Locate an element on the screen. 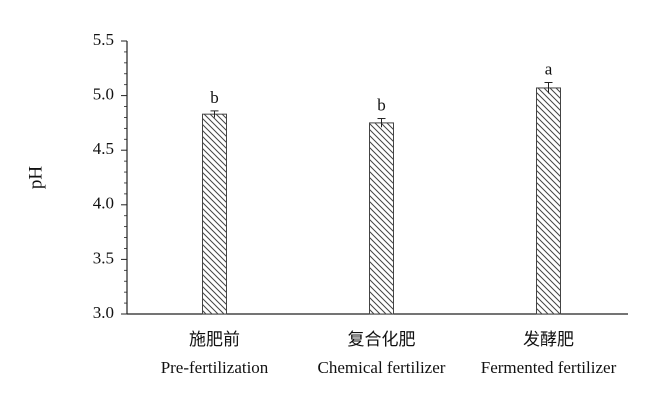 This screenshot has height=405, width=666. y-axis-label: pH is located at coordinates (35, 178).